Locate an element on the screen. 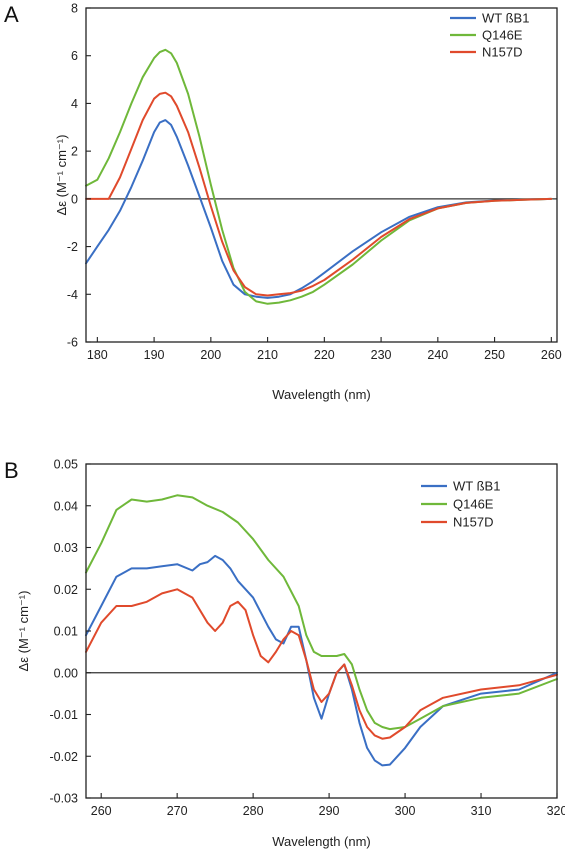 Image resolution: width=565 pixels, height=853 pixels. panel-b-y-axis: -0.03 -0.02 -0.01 0.00 0.01 0.02 0.03 0.04 0.05 is located at coordinates (70, 632).